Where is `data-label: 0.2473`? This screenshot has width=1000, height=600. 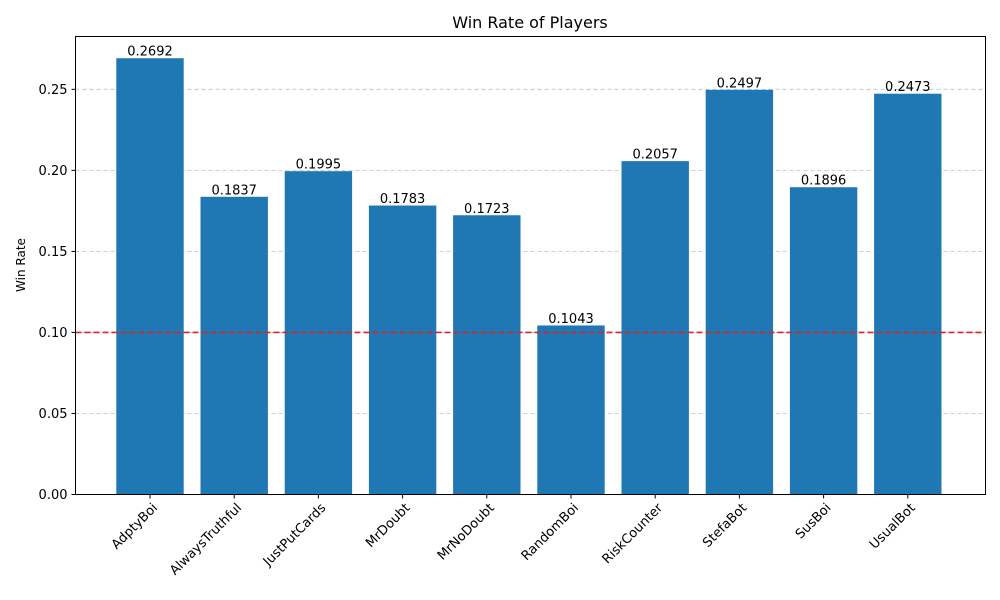 data-label: 0.2473 is located at coordinates (908, 87).